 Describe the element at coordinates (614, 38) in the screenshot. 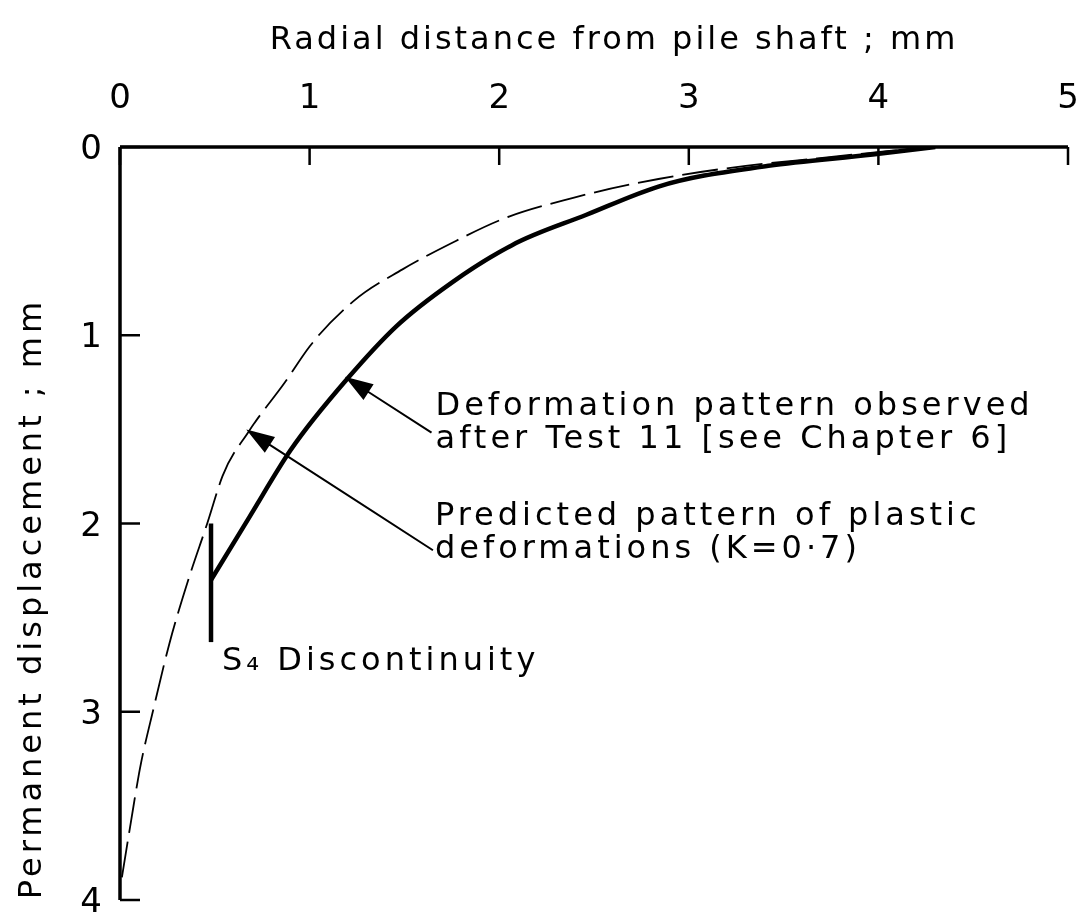

I see `x-axis-title: Radial distance from pile shaft ; mm` at that location.